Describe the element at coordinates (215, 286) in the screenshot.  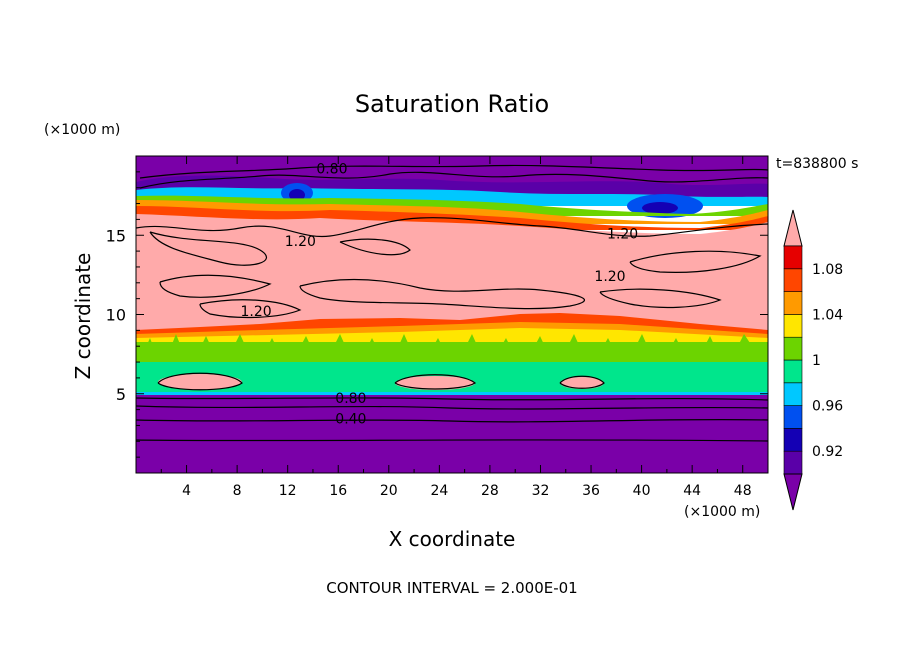
I see `contour-1.20-loop-d` at that location.